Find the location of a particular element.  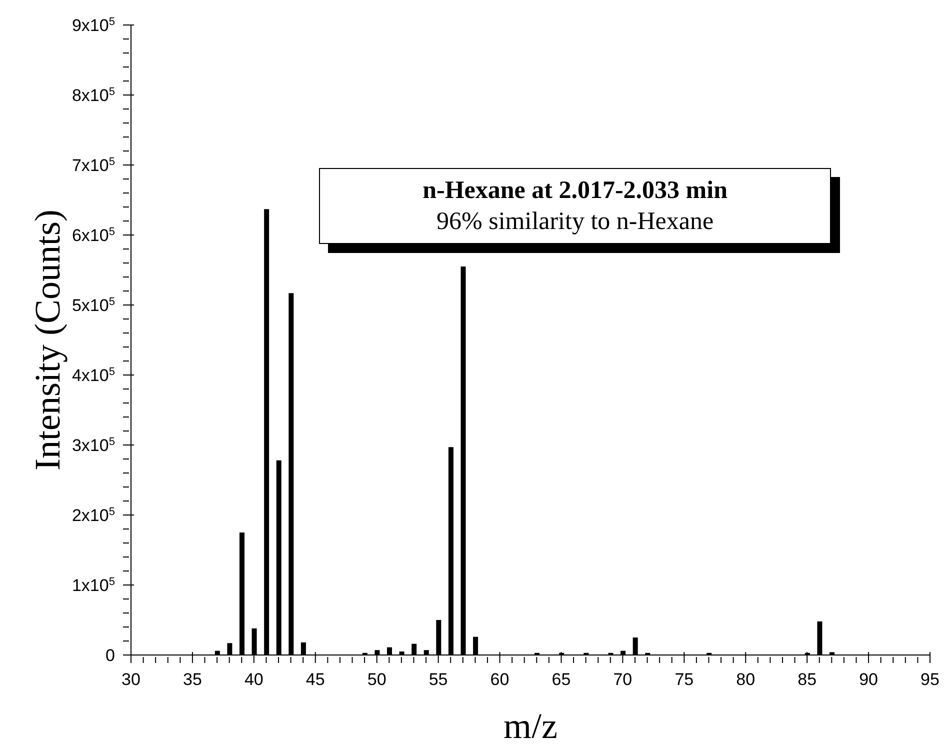

y-axis-title: Intensity (Counts) is located at coordinates (47, 340).